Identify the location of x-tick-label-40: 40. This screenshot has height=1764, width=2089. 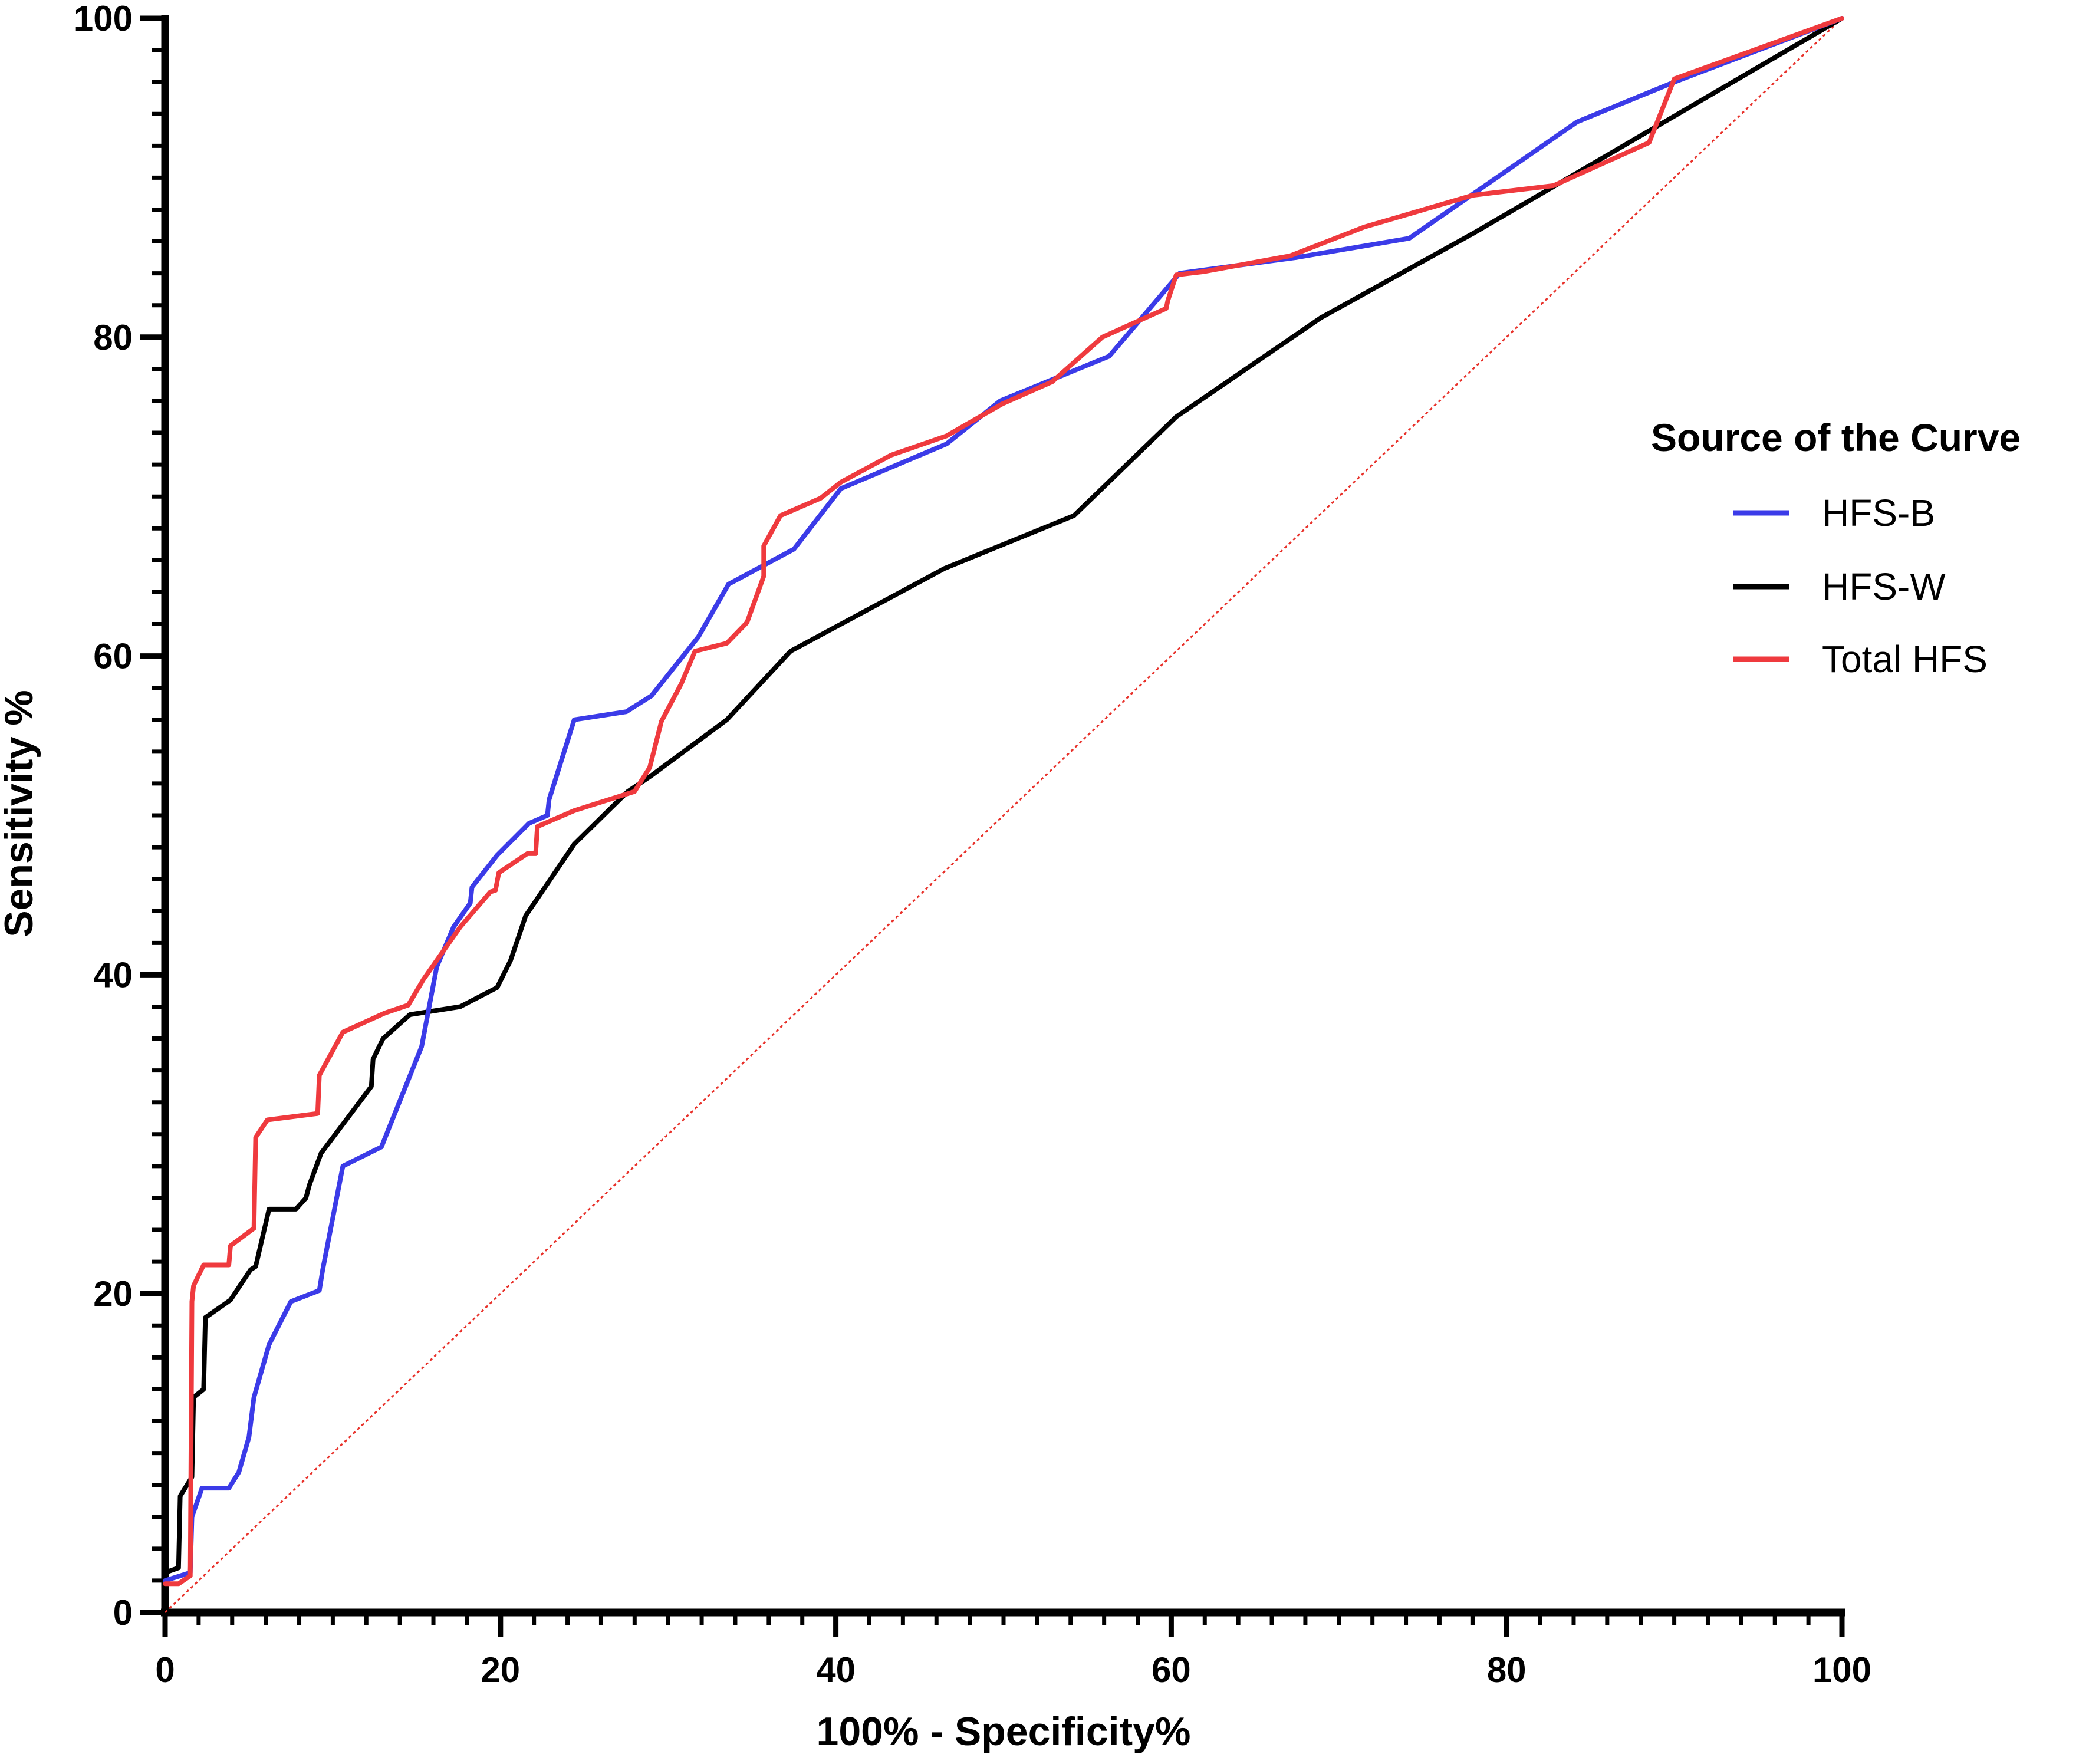
(836, 1670).